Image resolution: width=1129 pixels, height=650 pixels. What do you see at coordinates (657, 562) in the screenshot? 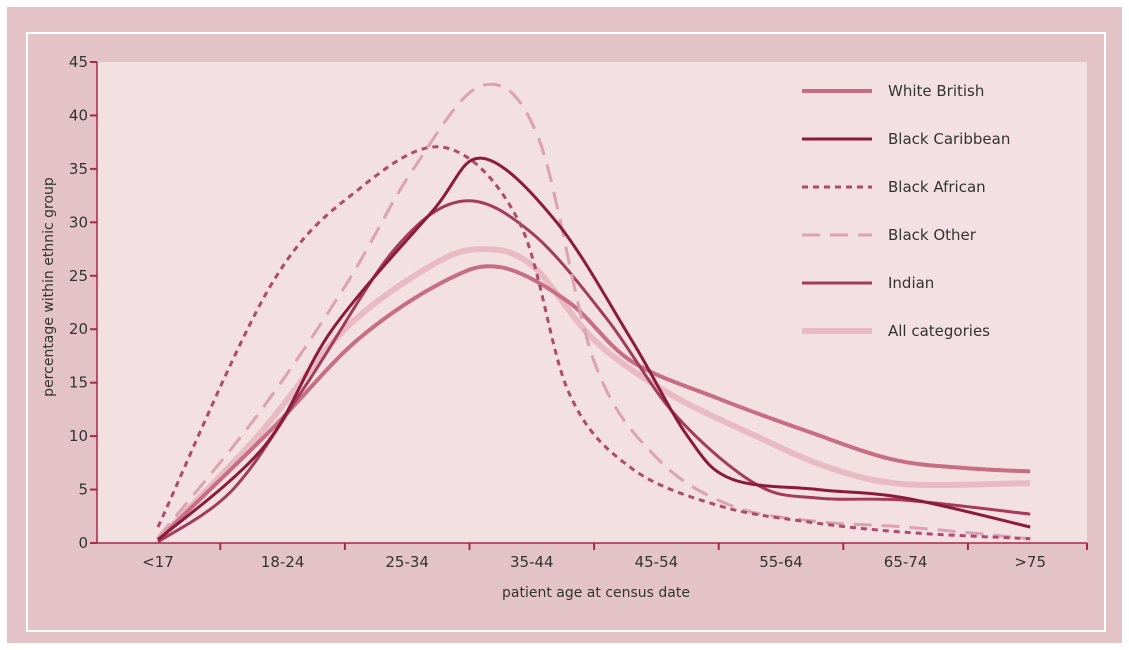
I see `x-tick-label: 45-54` at bounding box center [657, 562].